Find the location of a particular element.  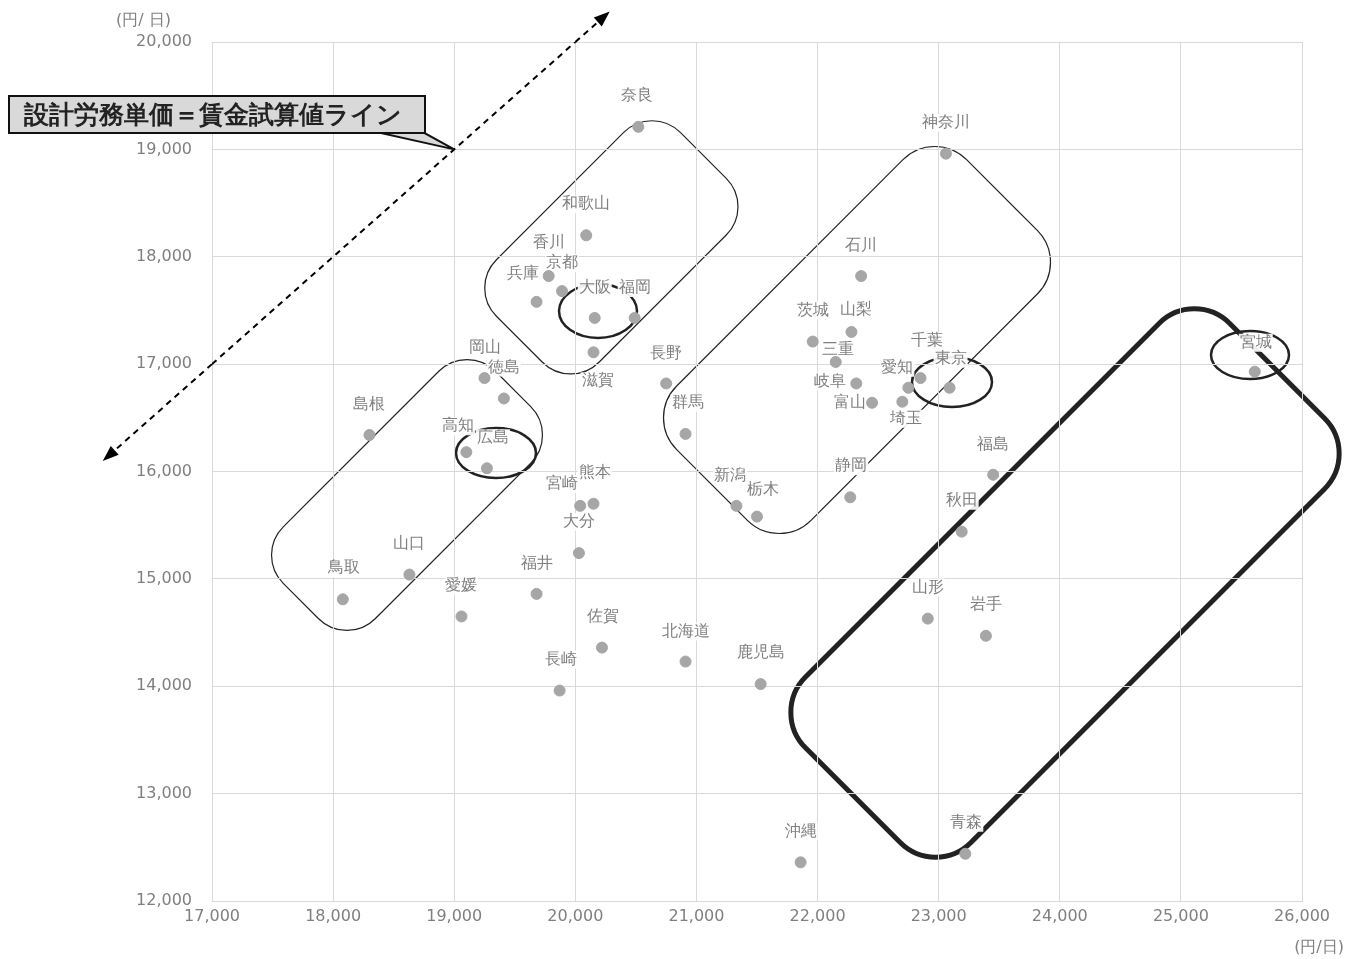

data-label: 熊本 is located at coordinates (594, 471).